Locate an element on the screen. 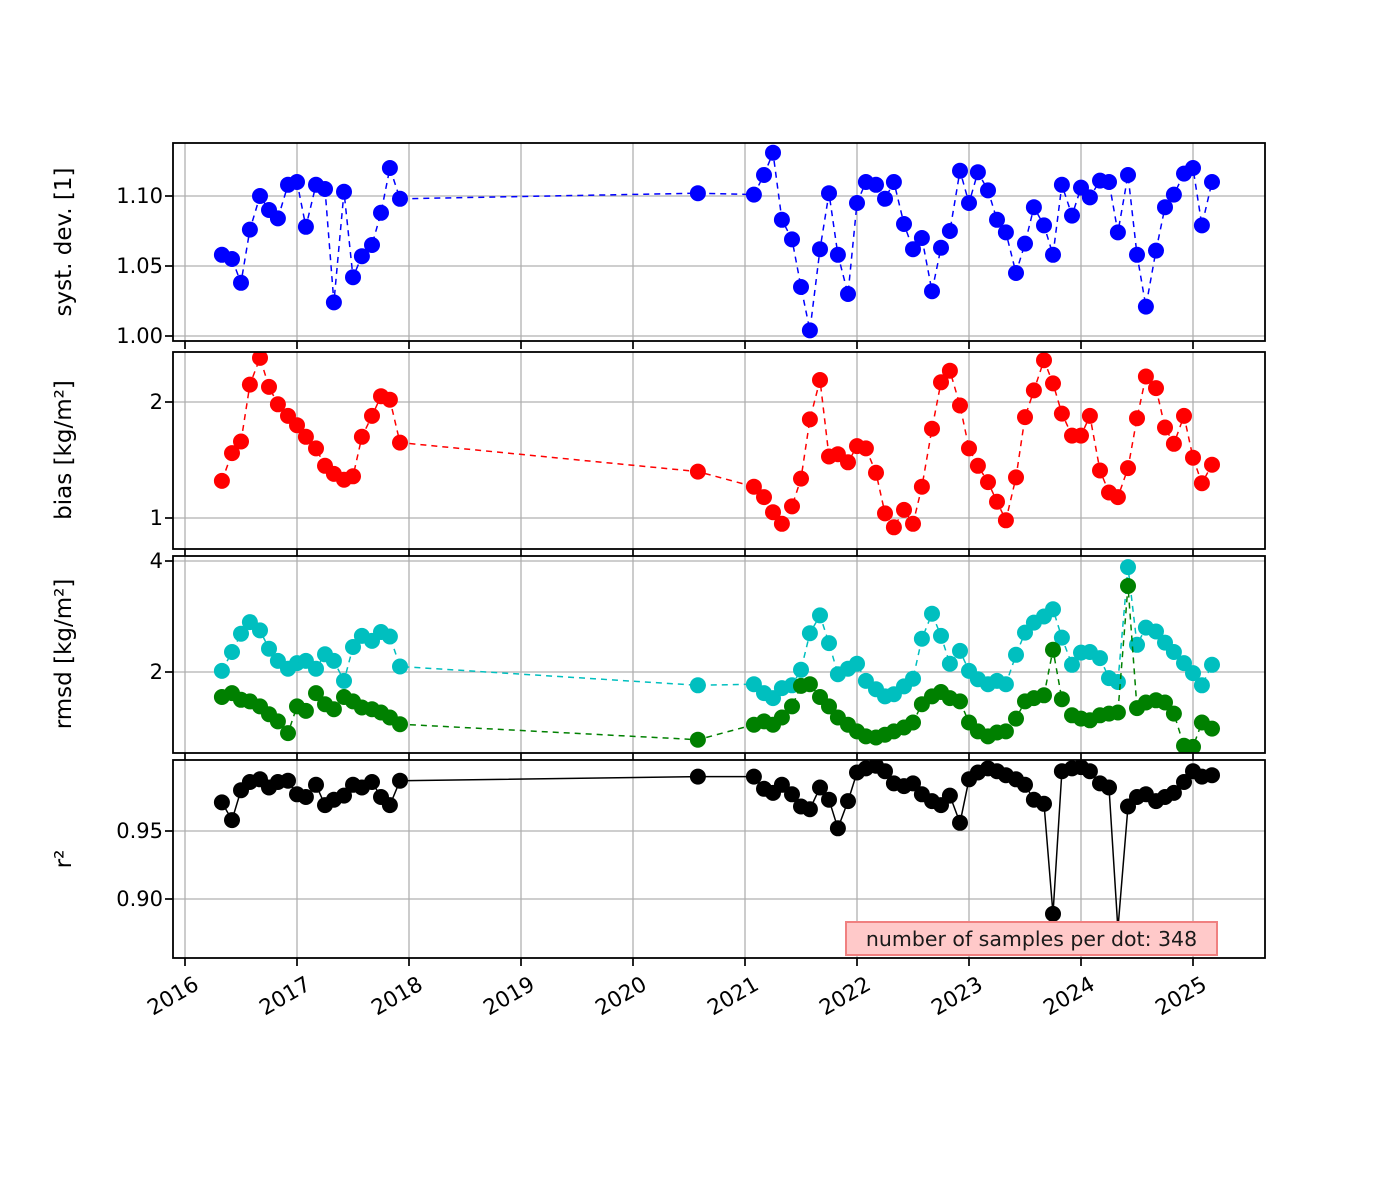 The height and width of the screenshot is (1200, 1400). ytick-bias-2: 2 is located at coordinates (156, 402).